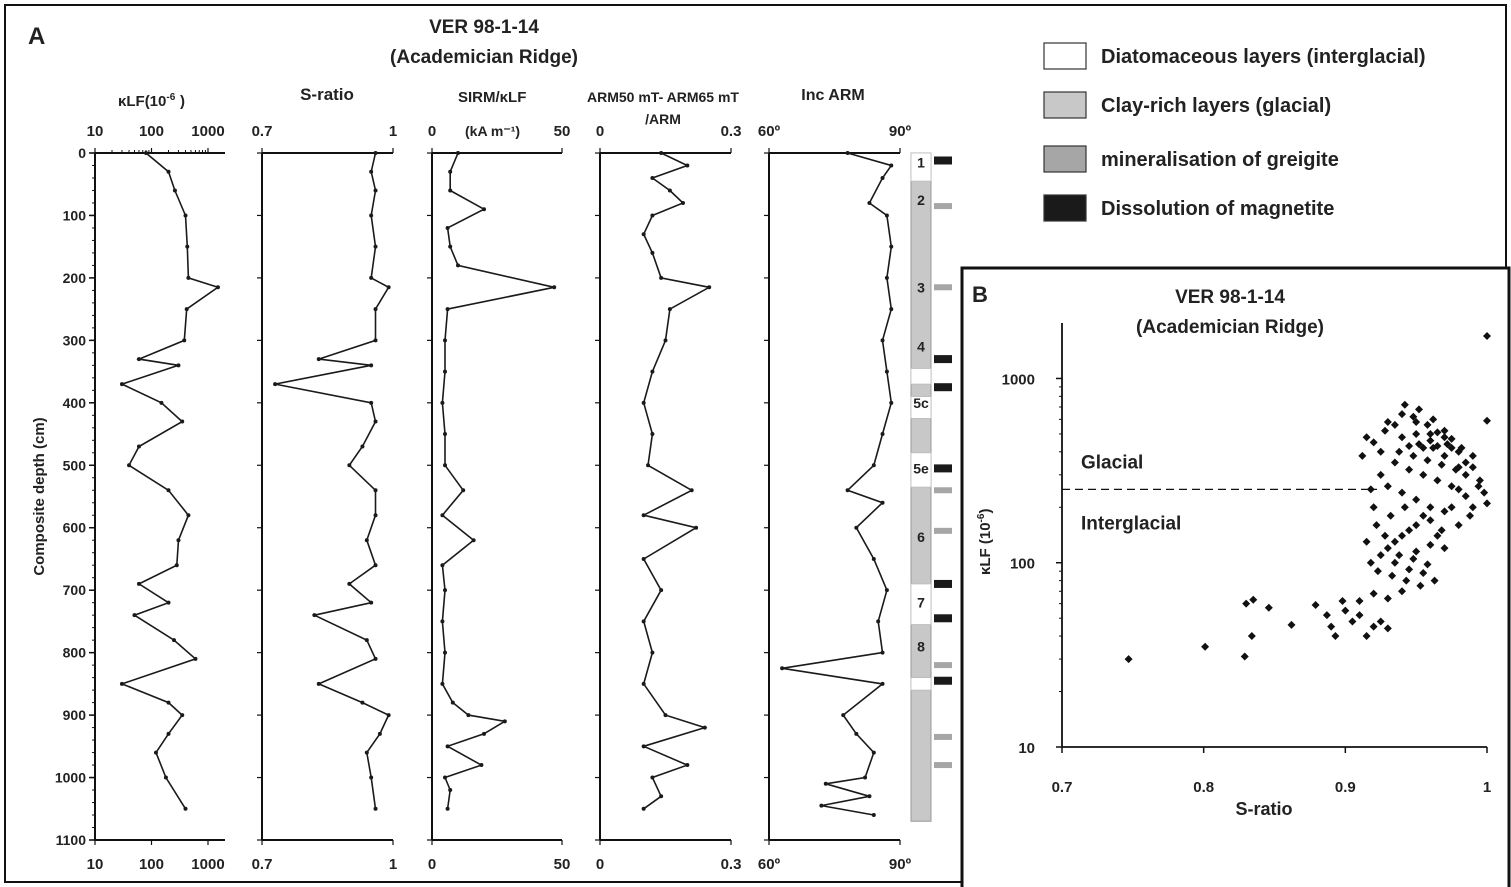  I want to click on depth-tick-label: 800, so click(75, 653).